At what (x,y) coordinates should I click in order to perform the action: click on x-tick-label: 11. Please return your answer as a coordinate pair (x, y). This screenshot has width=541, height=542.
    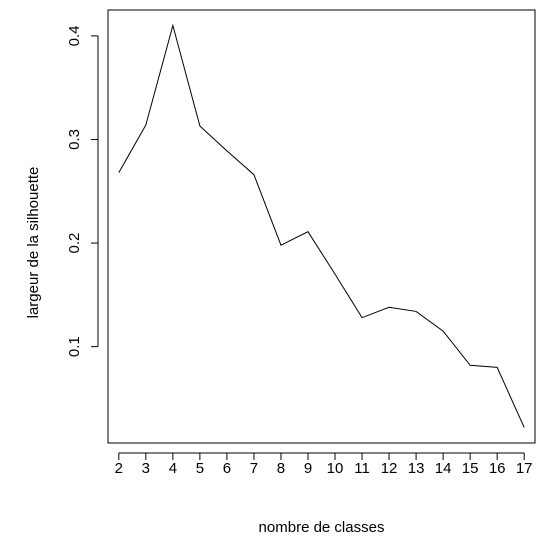
    Looking at the image, I should click on (362, 468).